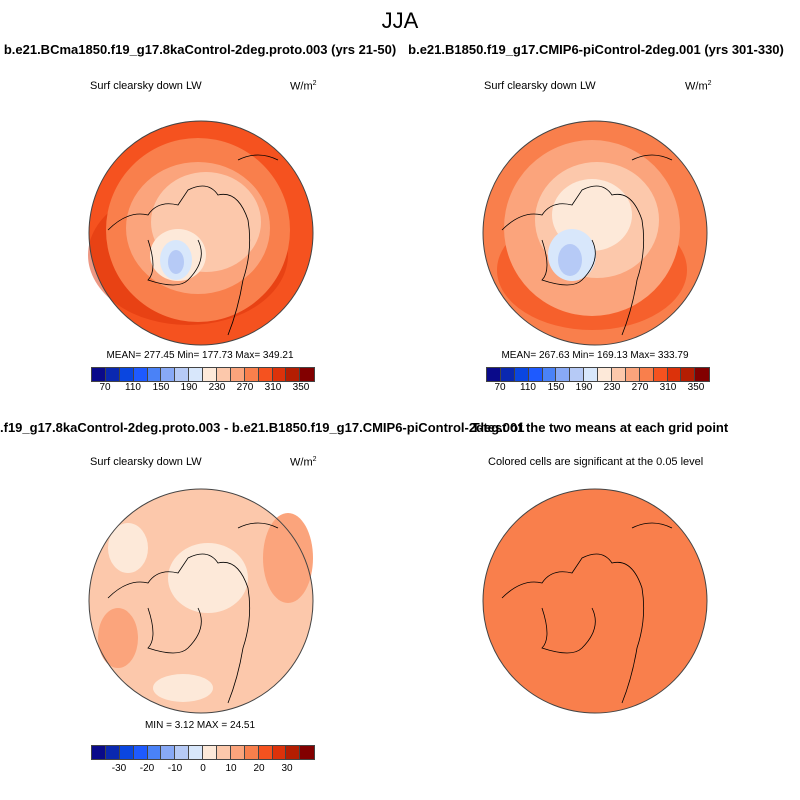  What do you see at coordinates (595, 233) in the screenshot?
I see `panel-2-map` at bounding box center [595, 233].